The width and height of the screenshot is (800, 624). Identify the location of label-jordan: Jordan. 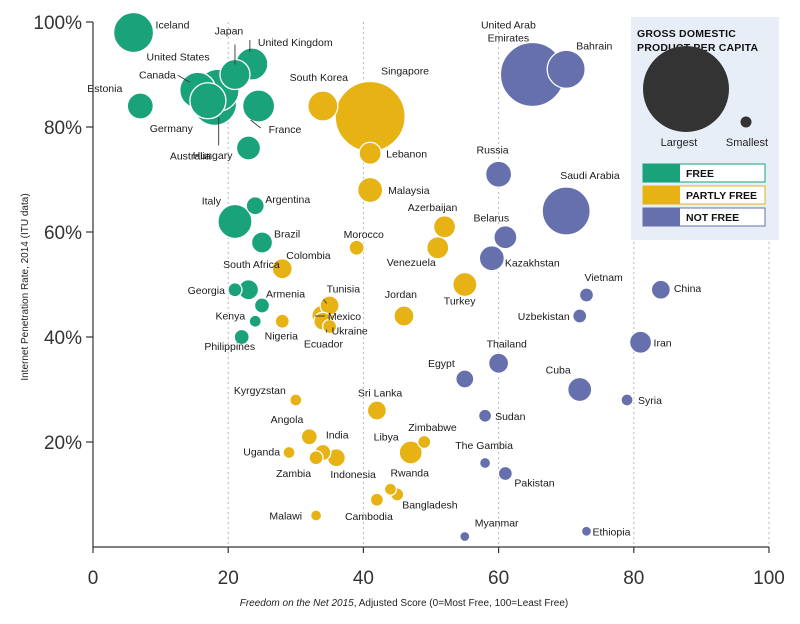
(401, 295).